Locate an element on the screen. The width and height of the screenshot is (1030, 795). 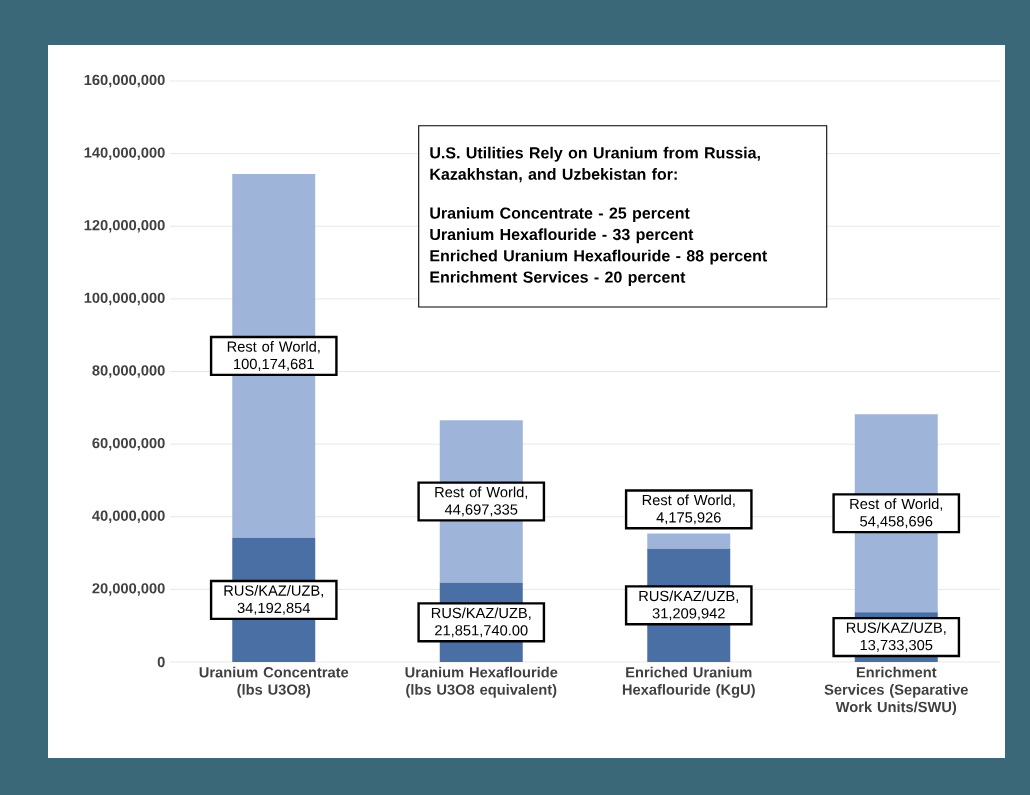
y-tick-label: 20,000,000 is located at coordinates (128, 589).